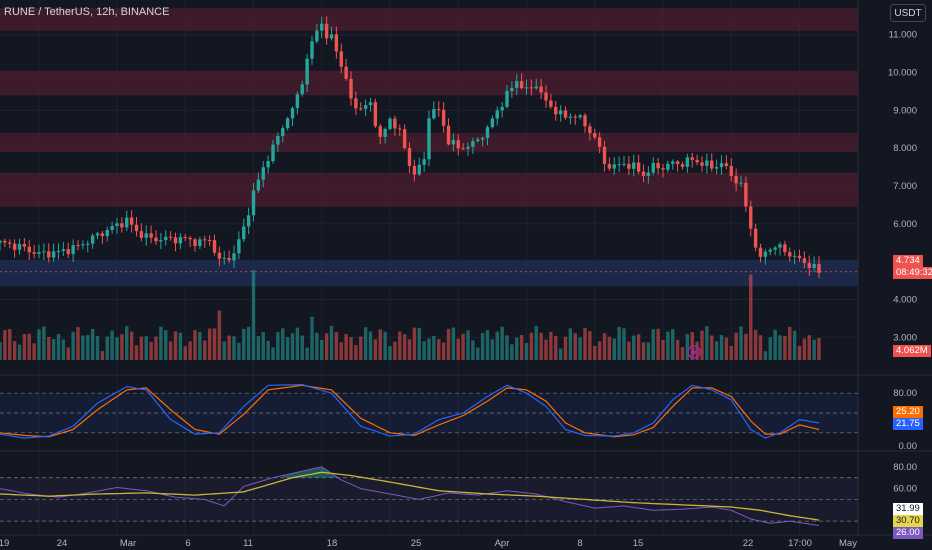 The image size is (932, 550). Describe the element at coordinates (908, 424) in the screenshot. I see `stoch-k-tag: 21.75` at that location.